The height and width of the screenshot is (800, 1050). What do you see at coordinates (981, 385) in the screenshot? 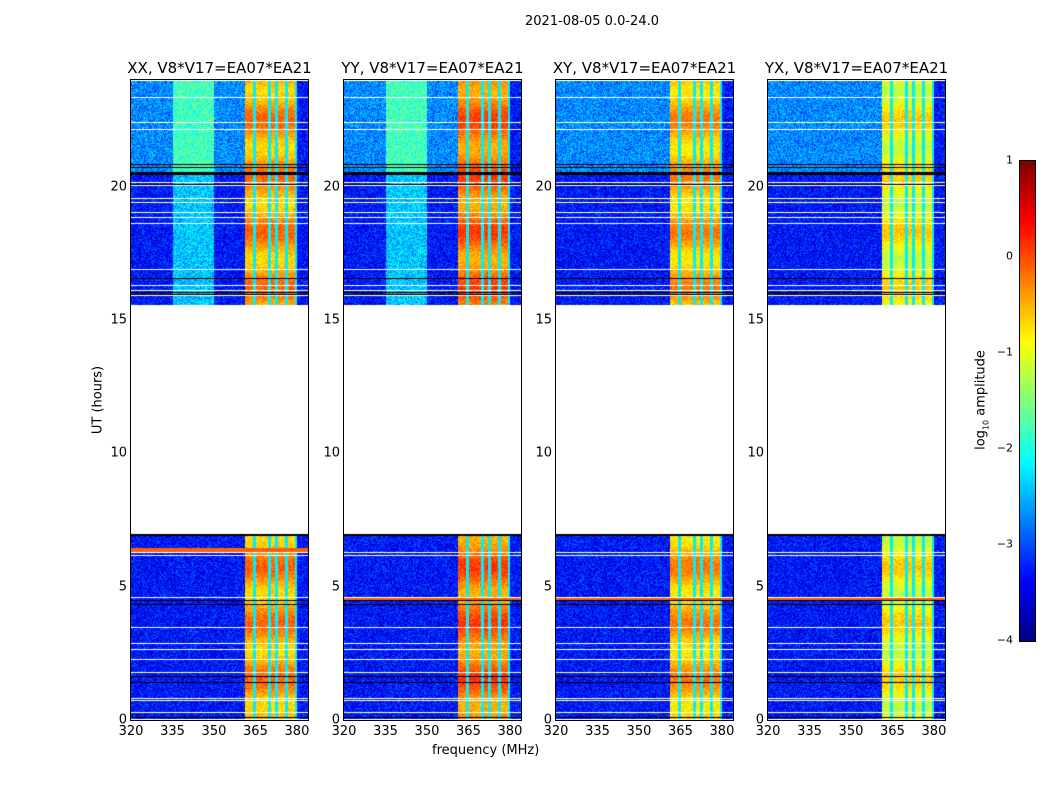
I see `colorbar-label-rest: amplitude` at bounding box center [981, 385].